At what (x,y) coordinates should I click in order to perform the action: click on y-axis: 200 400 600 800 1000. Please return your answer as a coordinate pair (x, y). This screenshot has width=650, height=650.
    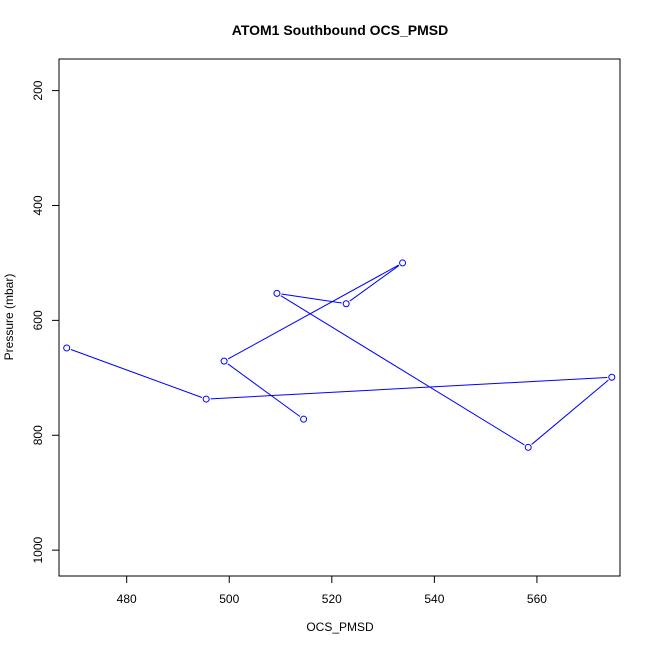
    Looking at the image, I should click on (45, 322).